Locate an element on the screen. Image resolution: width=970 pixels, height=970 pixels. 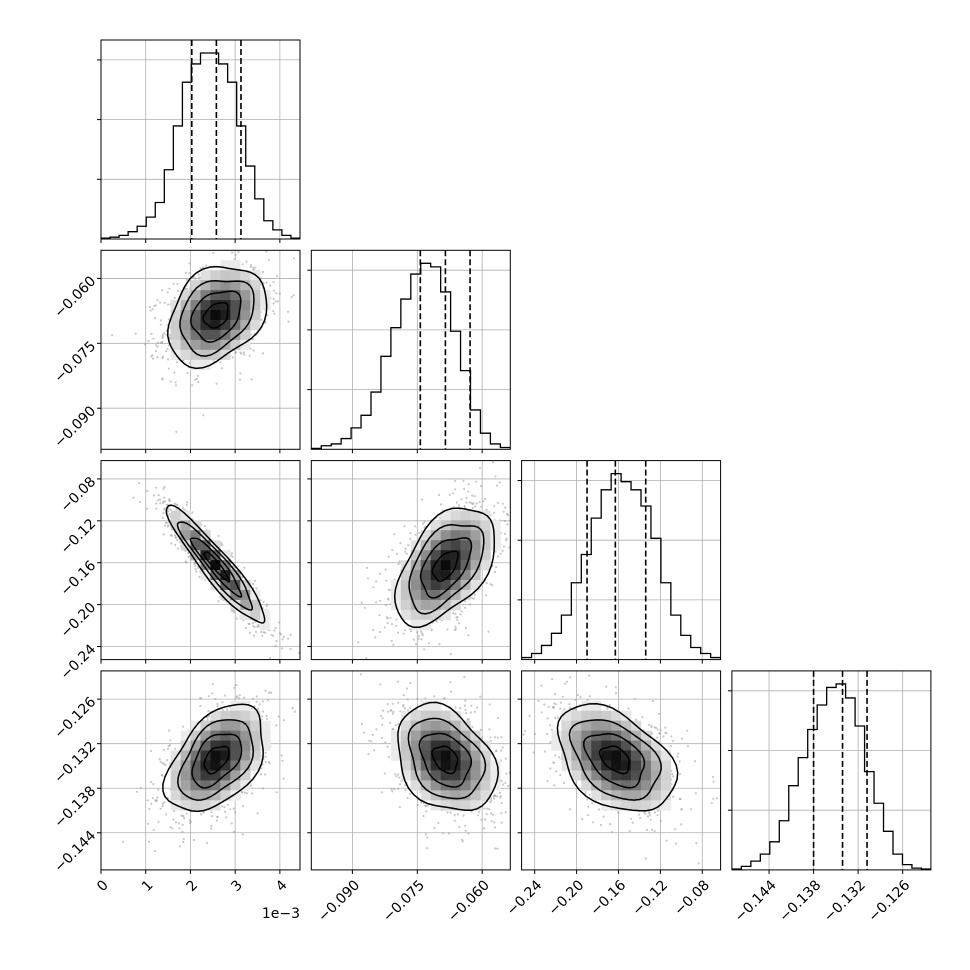
scatter-panel-3-2: −0.24 −0.20 −0.16 −0.12 −0.08 is located at coordinates (613, 794).